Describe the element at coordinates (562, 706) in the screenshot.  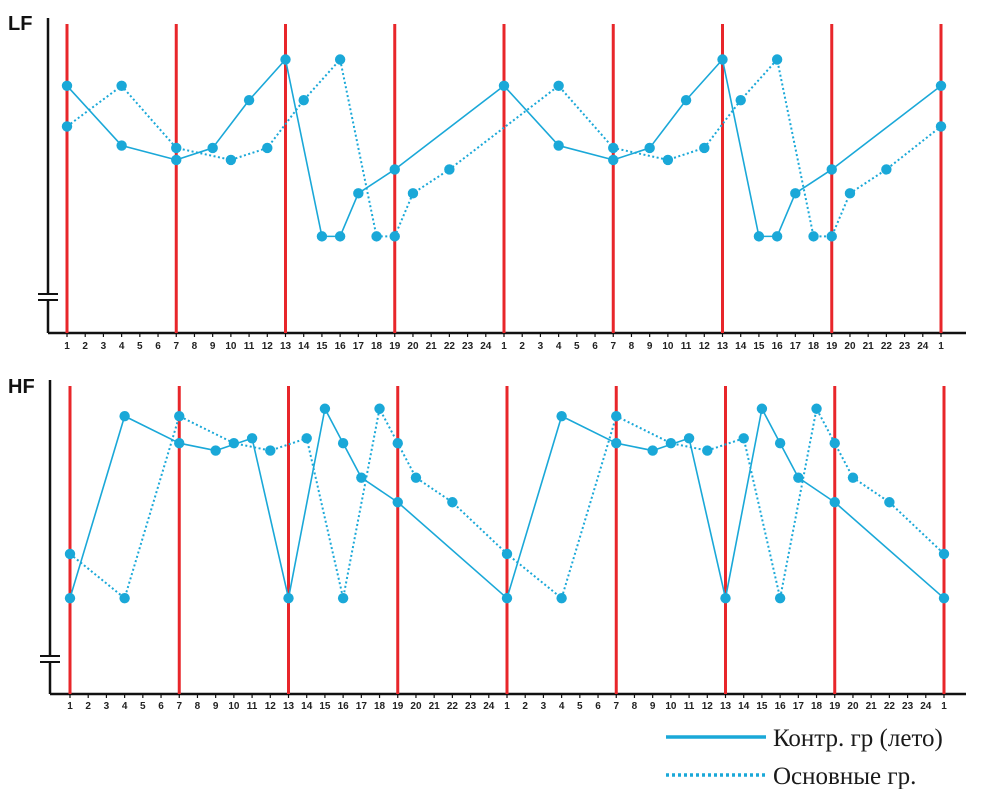
I see `hf-x-tick-label: 4` at that location.